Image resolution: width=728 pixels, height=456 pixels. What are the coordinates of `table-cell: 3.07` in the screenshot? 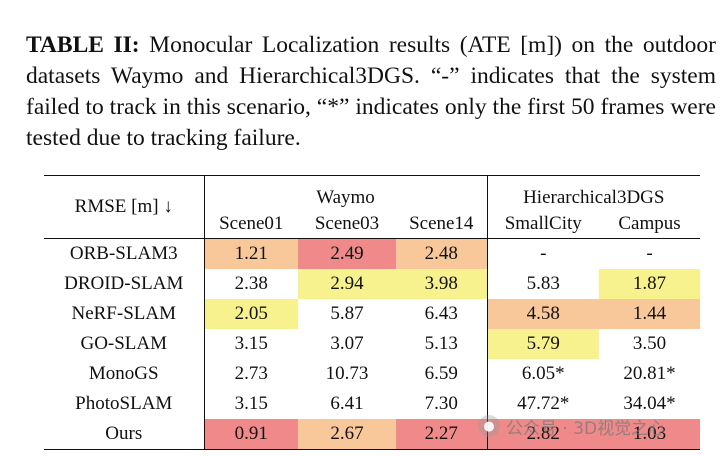 It's located at (347, 343).